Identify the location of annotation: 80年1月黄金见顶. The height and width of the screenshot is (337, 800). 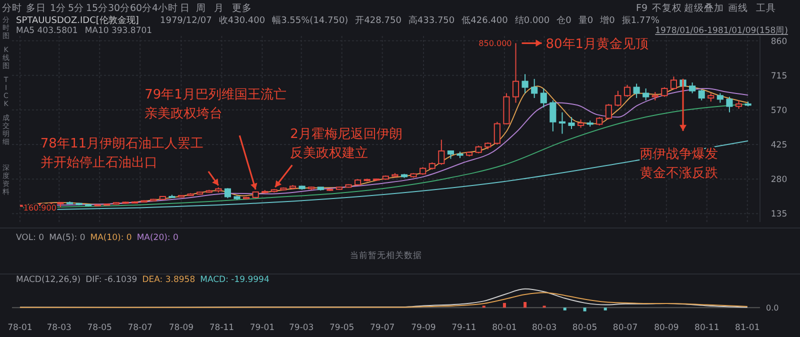
(597, 44).